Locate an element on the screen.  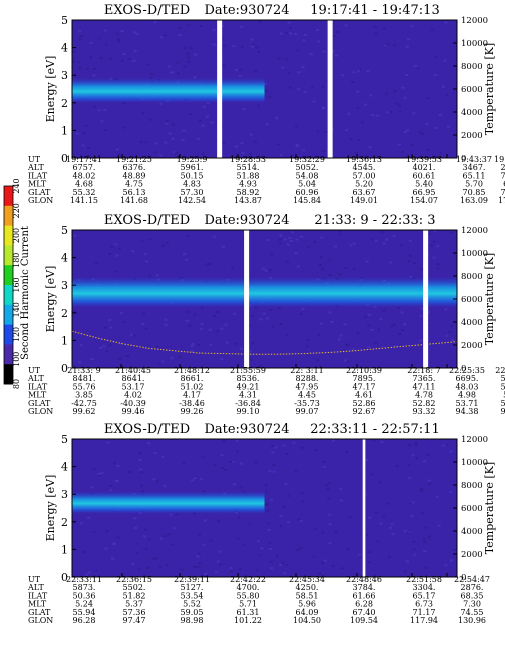
orbit-cell: 48.02 is located at coordinates (84, 175).